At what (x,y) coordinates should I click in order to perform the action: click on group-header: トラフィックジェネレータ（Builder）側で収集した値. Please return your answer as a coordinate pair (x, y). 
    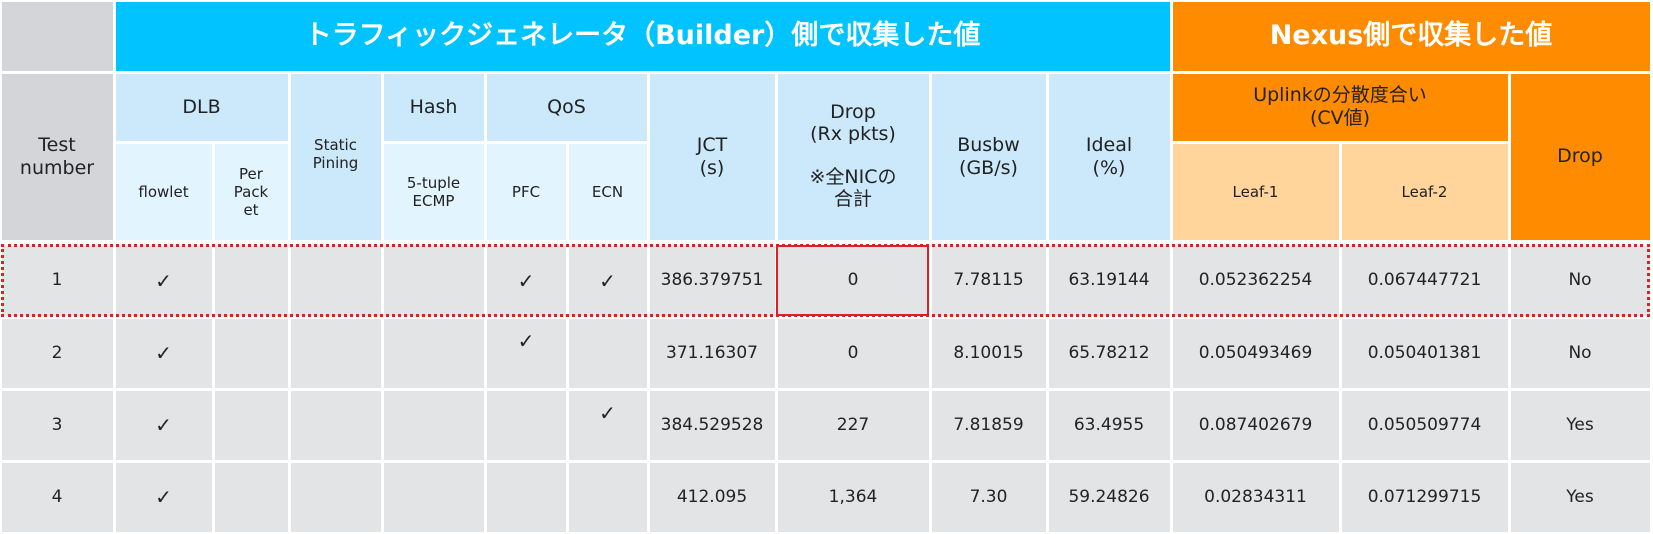
    Looking at the image, I should click on (642, 36).